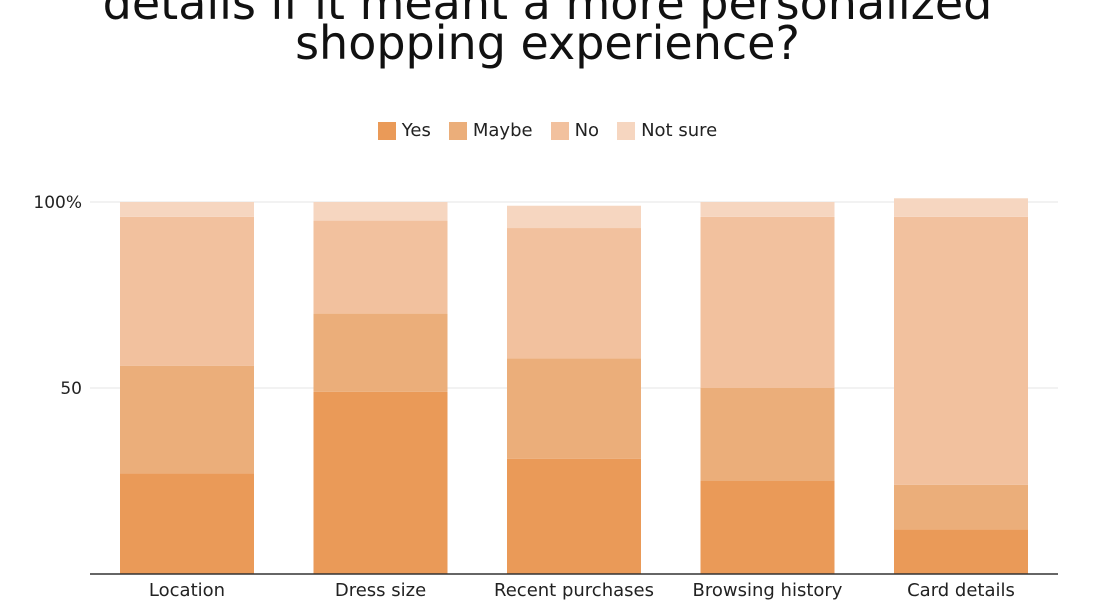 The height and width of the screenshot is (600, 1095). What do you see at coordinates (587, 130) in the screenshot?
I see `legend-label-no: No` at bounding box center [587, 130].